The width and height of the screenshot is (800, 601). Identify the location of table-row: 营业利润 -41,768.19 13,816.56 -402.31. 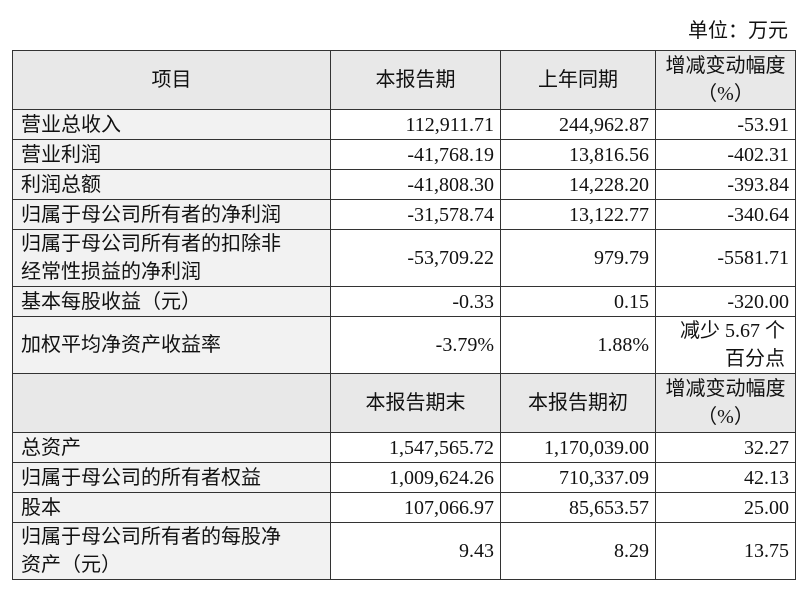
(404, 154).